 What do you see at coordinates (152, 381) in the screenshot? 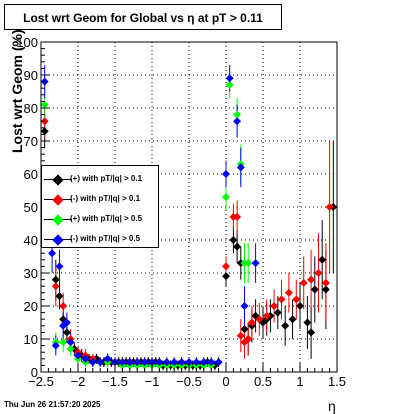
I see `x-tick-label: −1` at bounding box center [152, 381].